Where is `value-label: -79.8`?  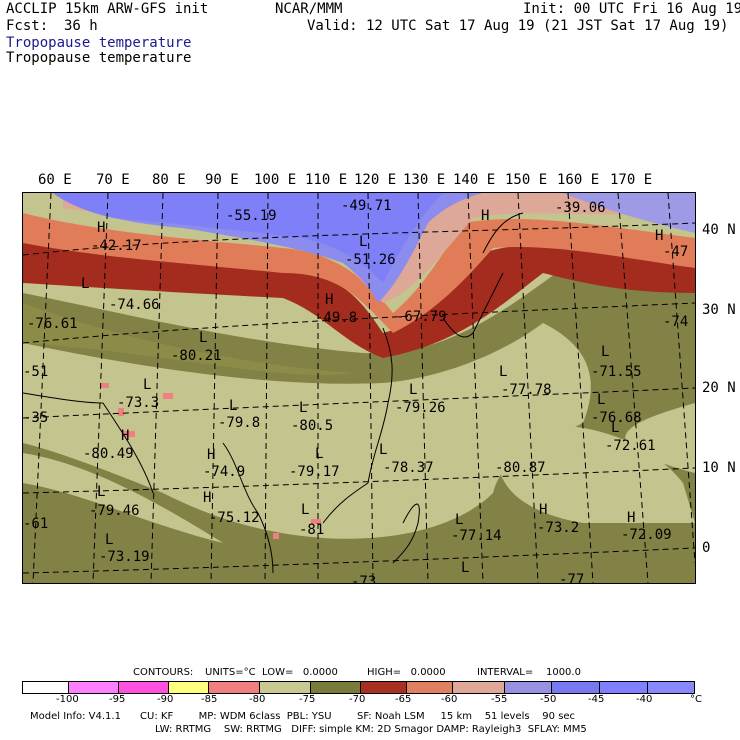 value-label: -79.8 is located at coordinates (239, 423).